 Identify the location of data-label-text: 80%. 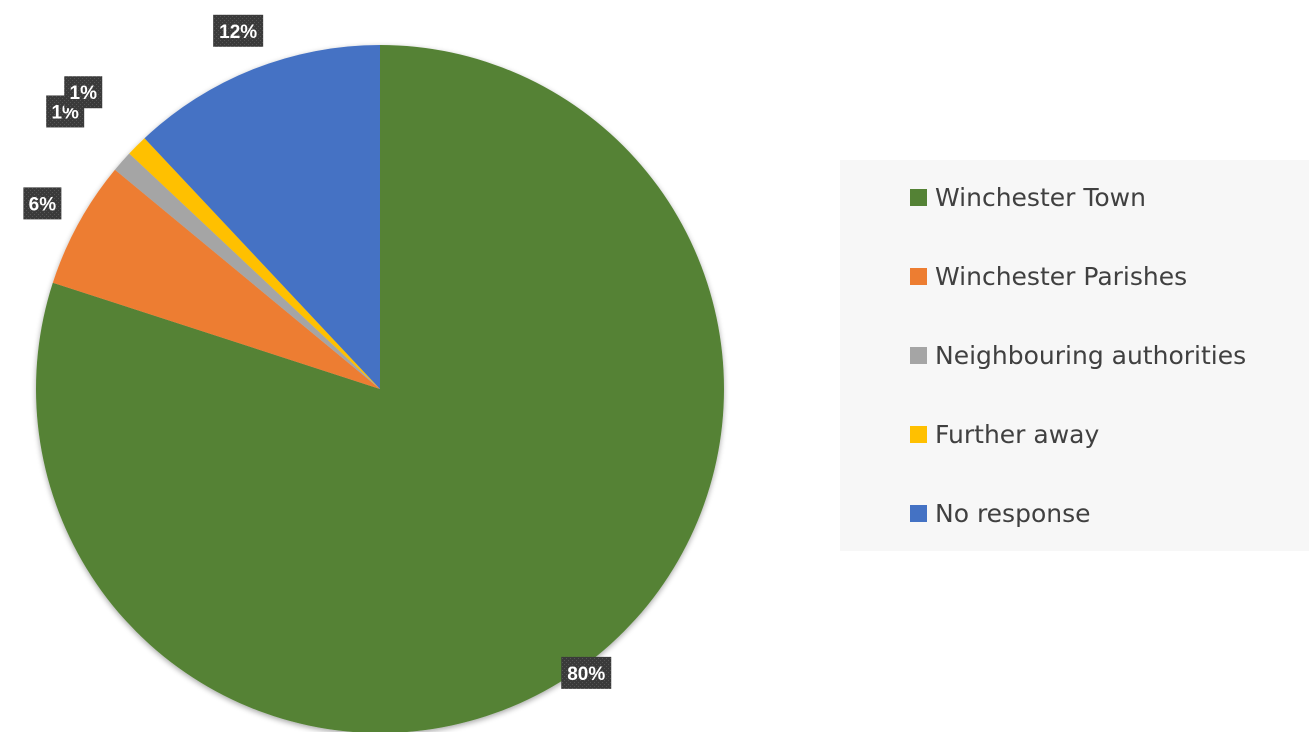
(586, 674).